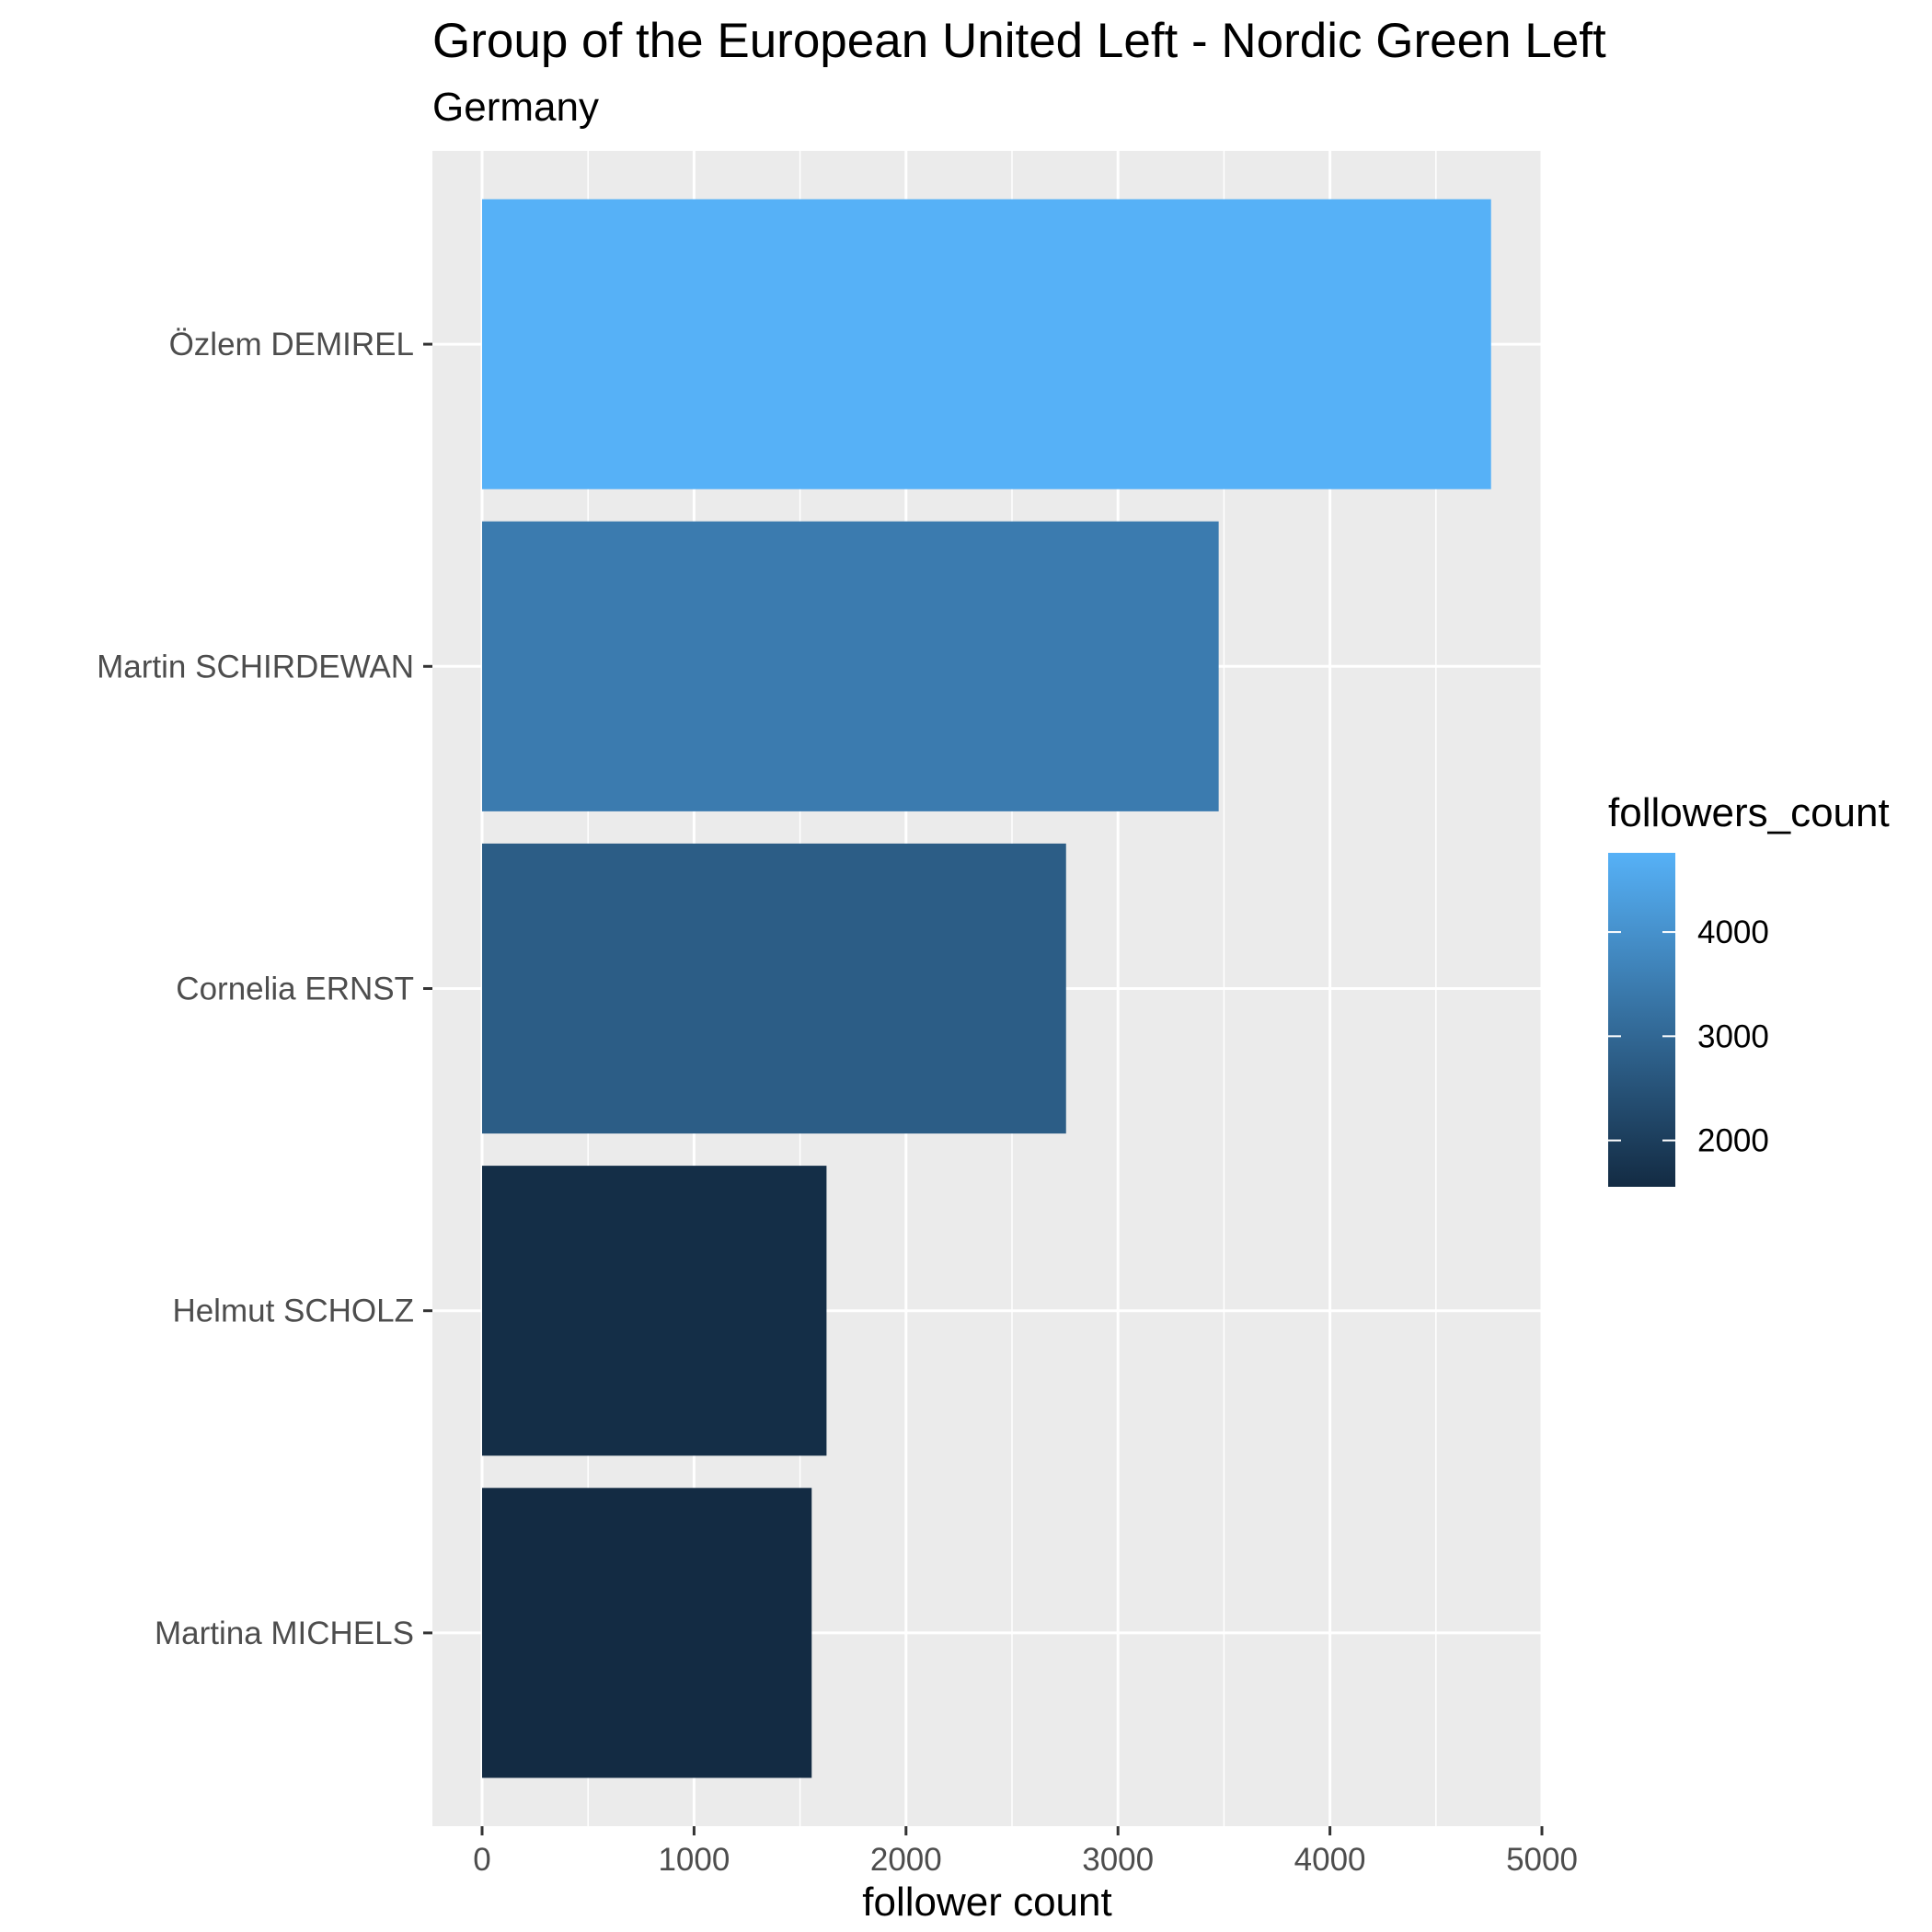 This screenshot has height=1932, width=1932. What do you see at coordinates (1641, 1020) in the screenshot?
I see `legend-colorbar` at bounding box center [1641, 1020].